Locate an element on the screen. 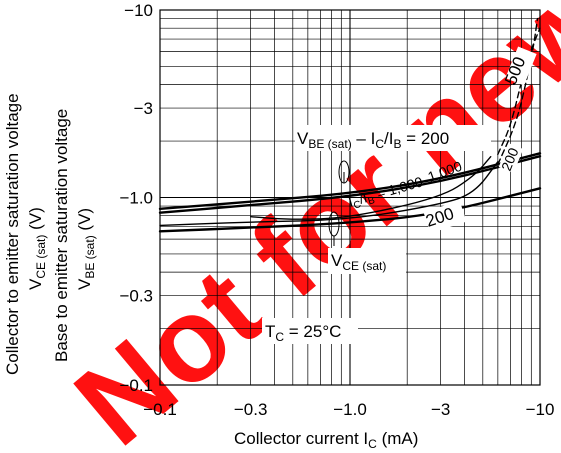  y-tick-labels: −10 −3 −1.0 −0.3 −0.1 is located at coordinates (136, 198).